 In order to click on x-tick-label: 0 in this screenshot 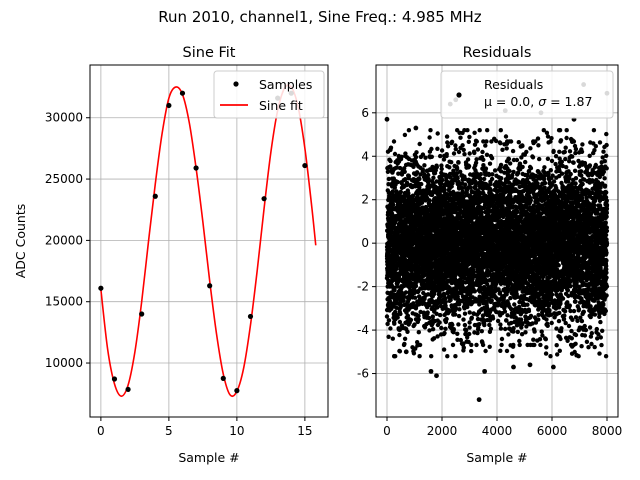, I will do `click(101, 431)`.